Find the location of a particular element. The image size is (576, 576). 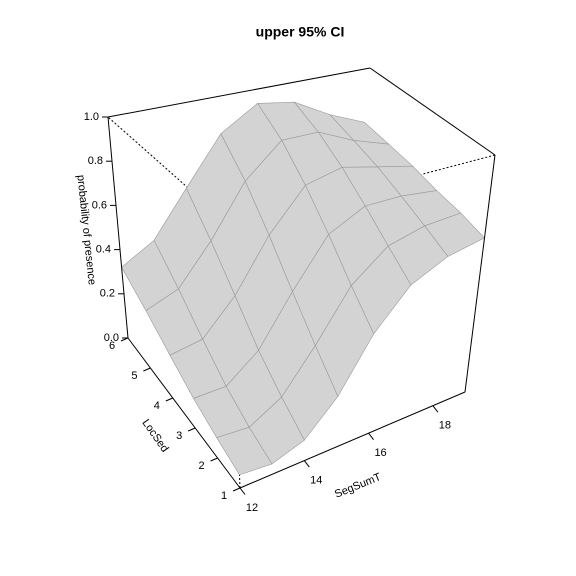

chart-title: upper 95% CI is located at coordinates (300, 32).